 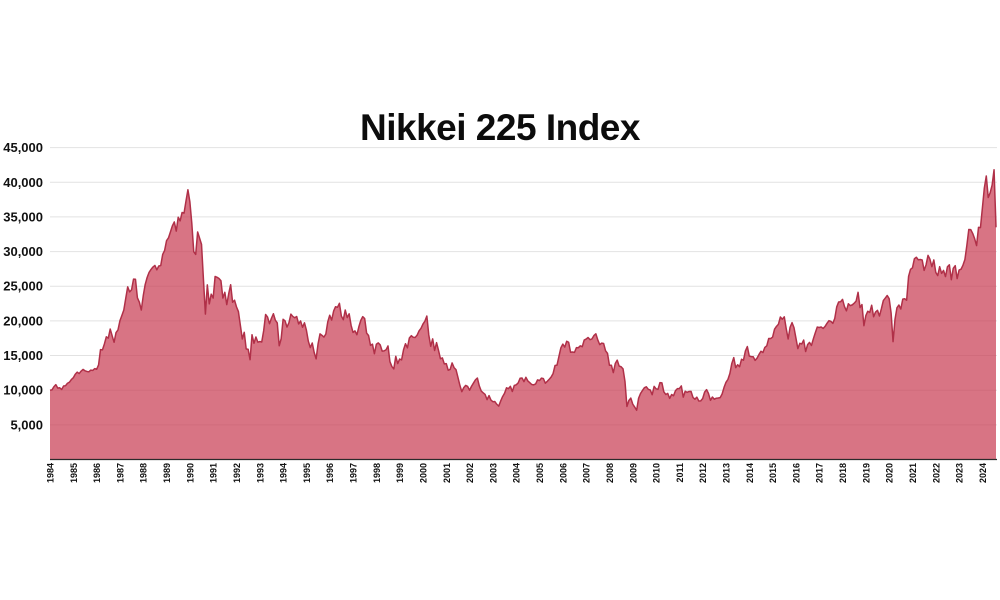 I want to click on x-axis-tick-label: 2020, so click(x=890, y=473).